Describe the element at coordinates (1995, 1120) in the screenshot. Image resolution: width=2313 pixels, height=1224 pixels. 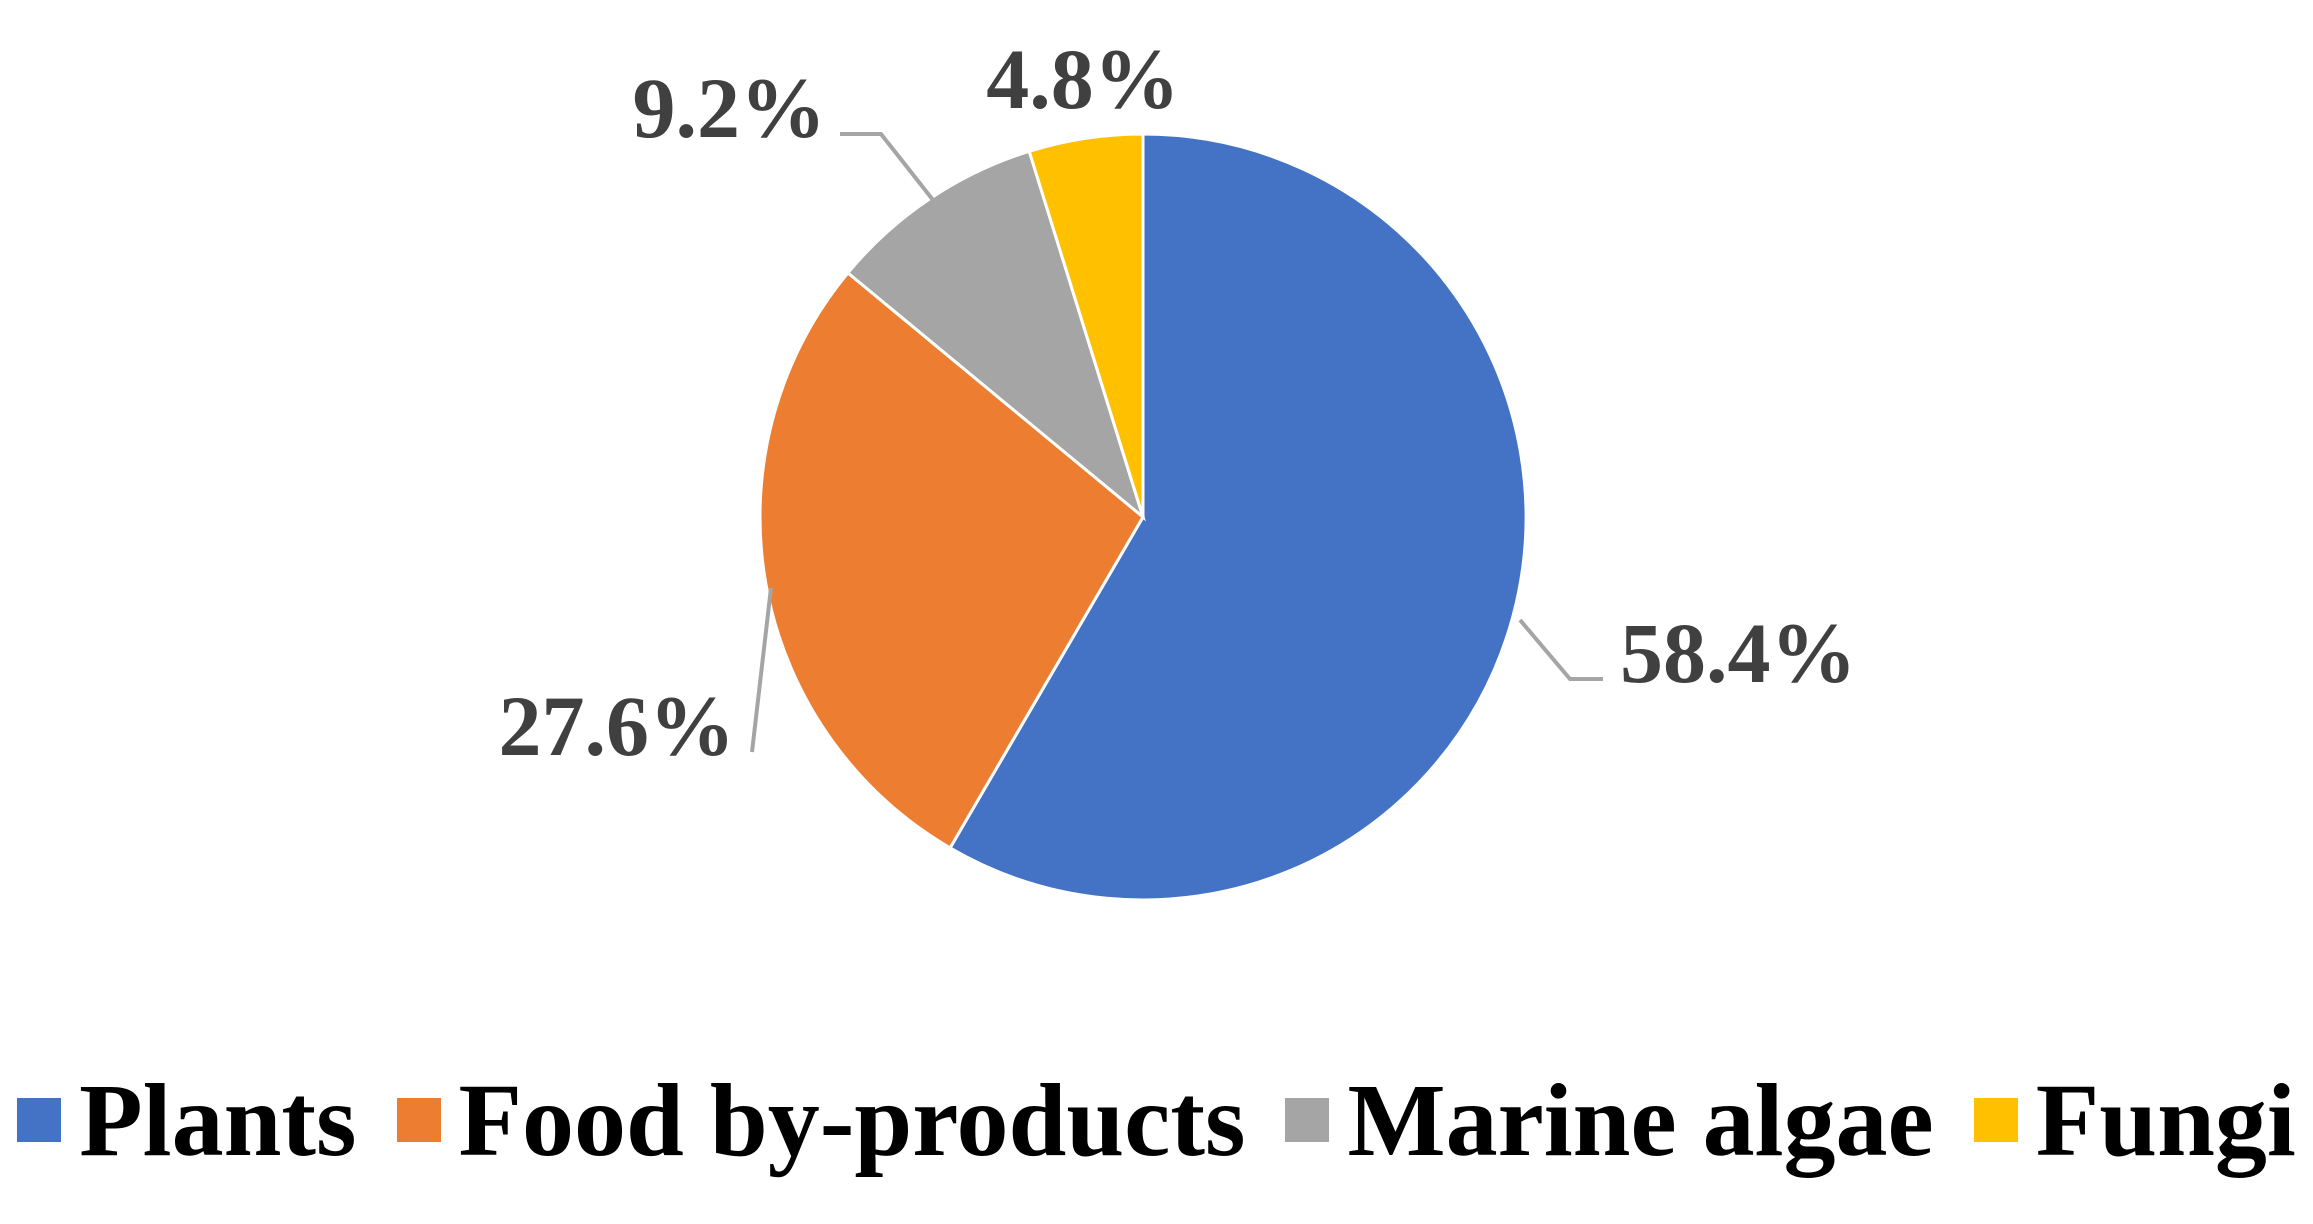
I see `legend-swatch-fungi` at that location.